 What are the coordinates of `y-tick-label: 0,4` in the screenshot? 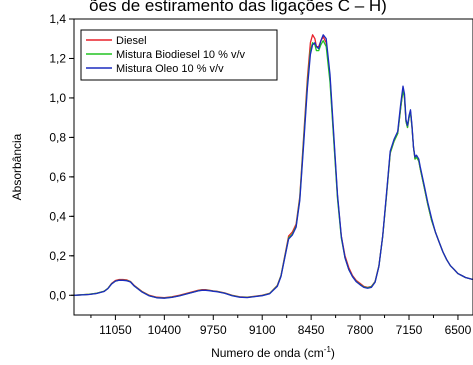 It's located at (57, 216).